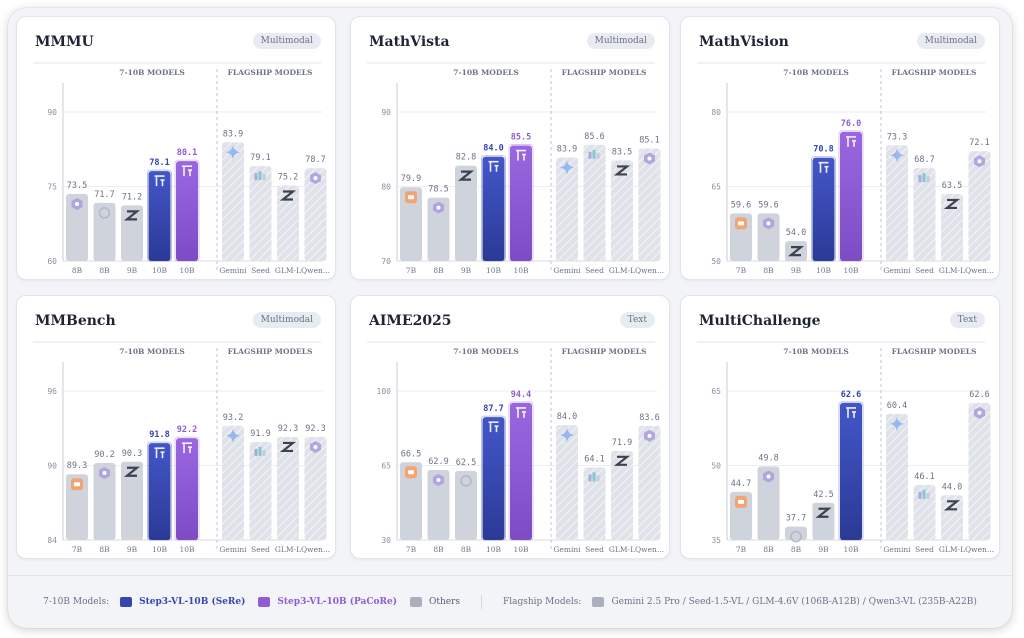  What do you see at coordinates (411, 224) in the screenshot?
I see `bar-other: 79.9 7B` at bounding box center [411, 224].